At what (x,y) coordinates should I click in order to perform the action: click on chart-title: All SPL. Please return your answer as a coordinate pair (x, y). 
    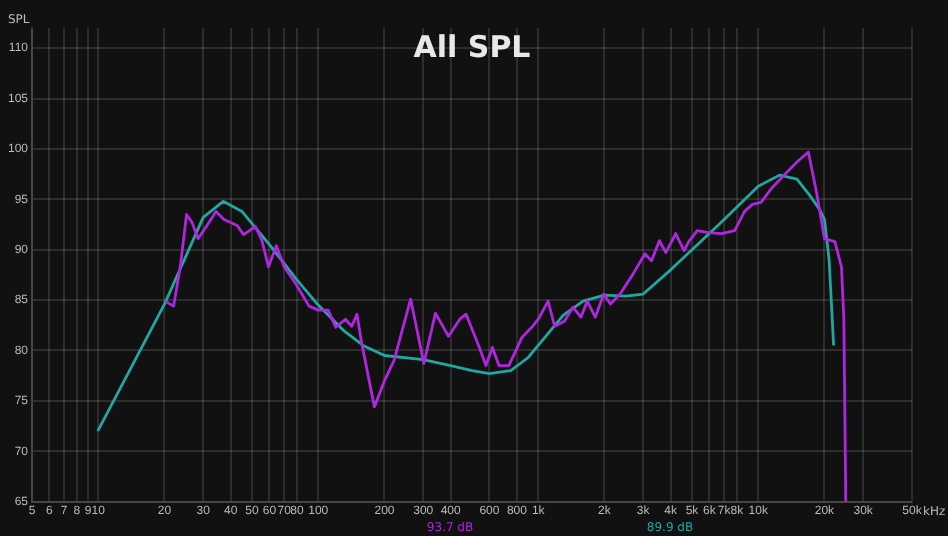
    Looking at the image, I should click on (472, 46).